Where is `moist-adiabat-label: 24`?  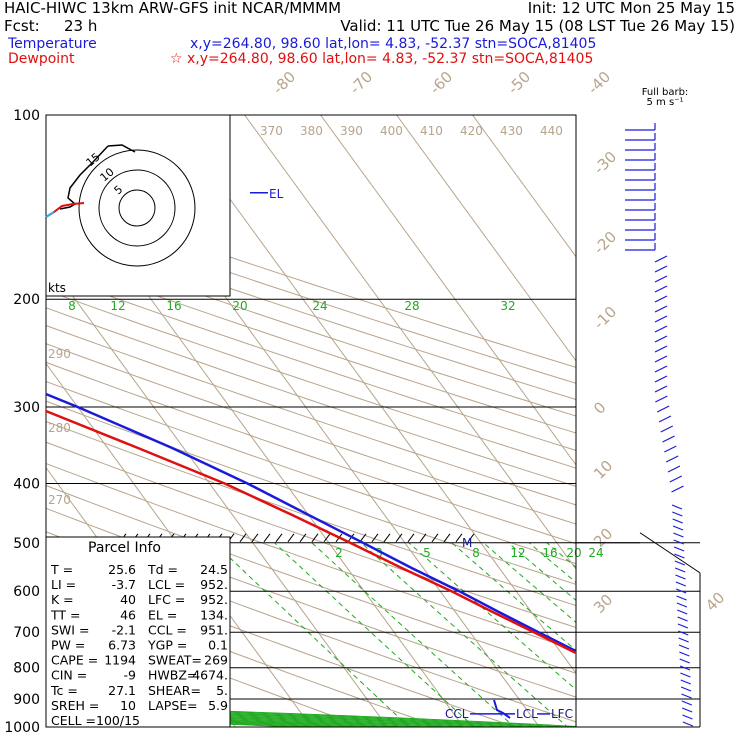 moist-adiabat-label: 24 is located at coordinates (319, 306).